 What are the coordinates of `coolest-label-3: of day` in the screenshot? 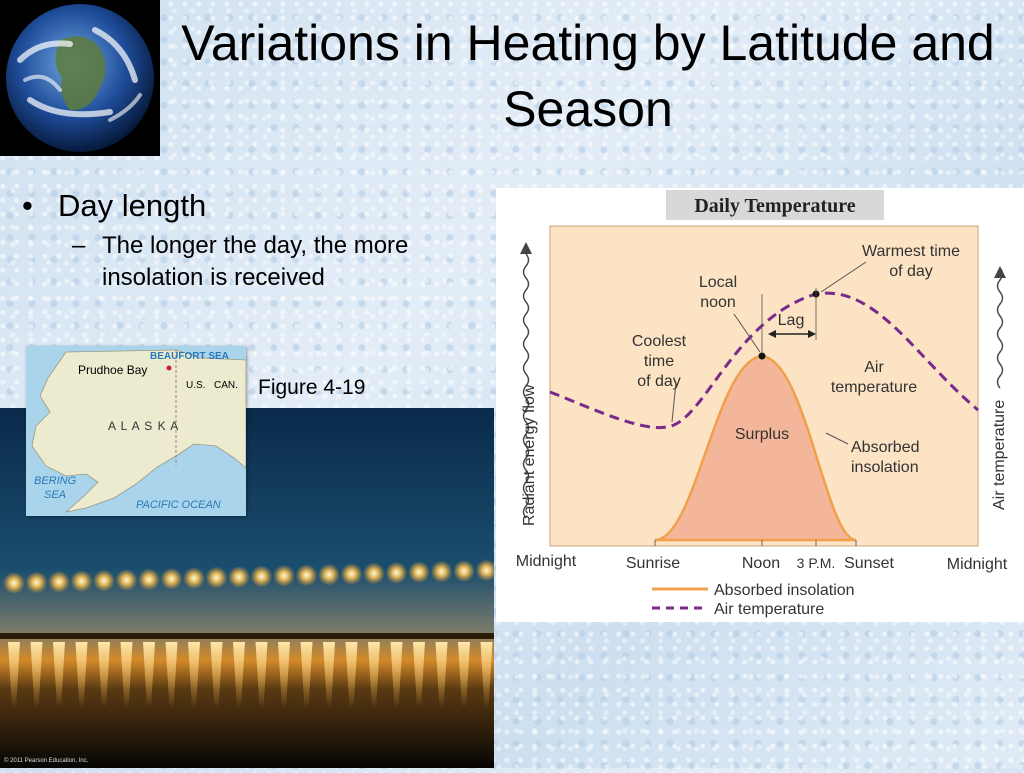 It's located at (659, 381).